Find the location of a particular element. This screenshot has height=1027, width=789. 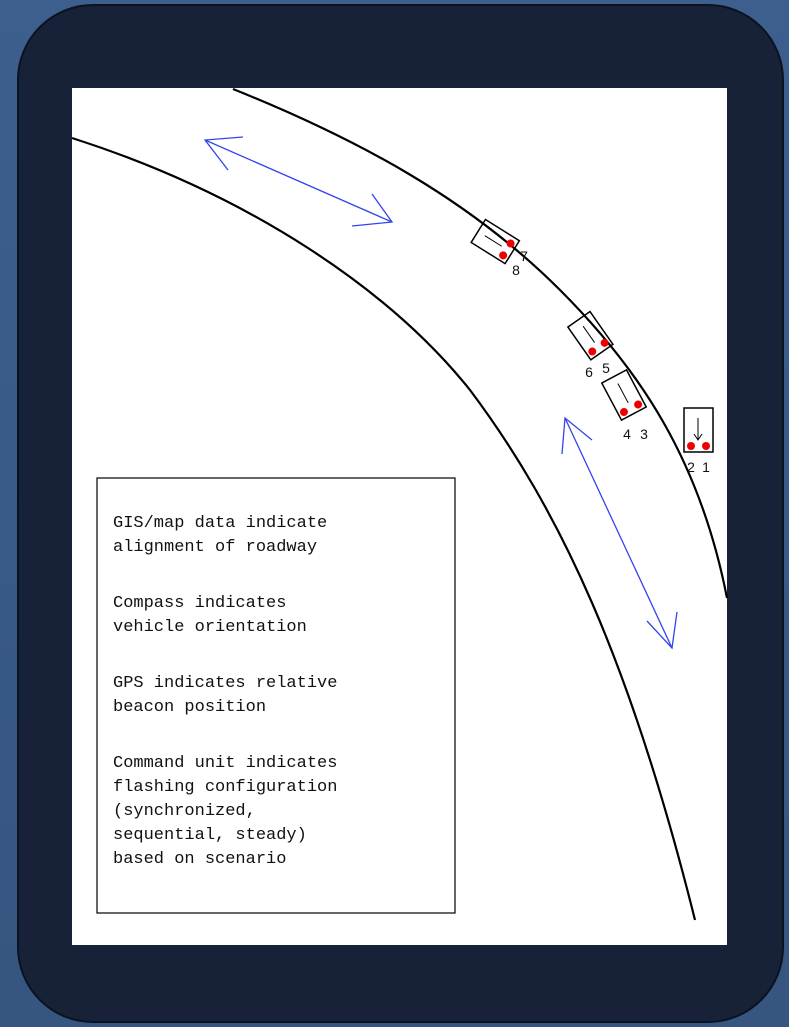

beacon-label: 8 is located at coordinates (516, 270).